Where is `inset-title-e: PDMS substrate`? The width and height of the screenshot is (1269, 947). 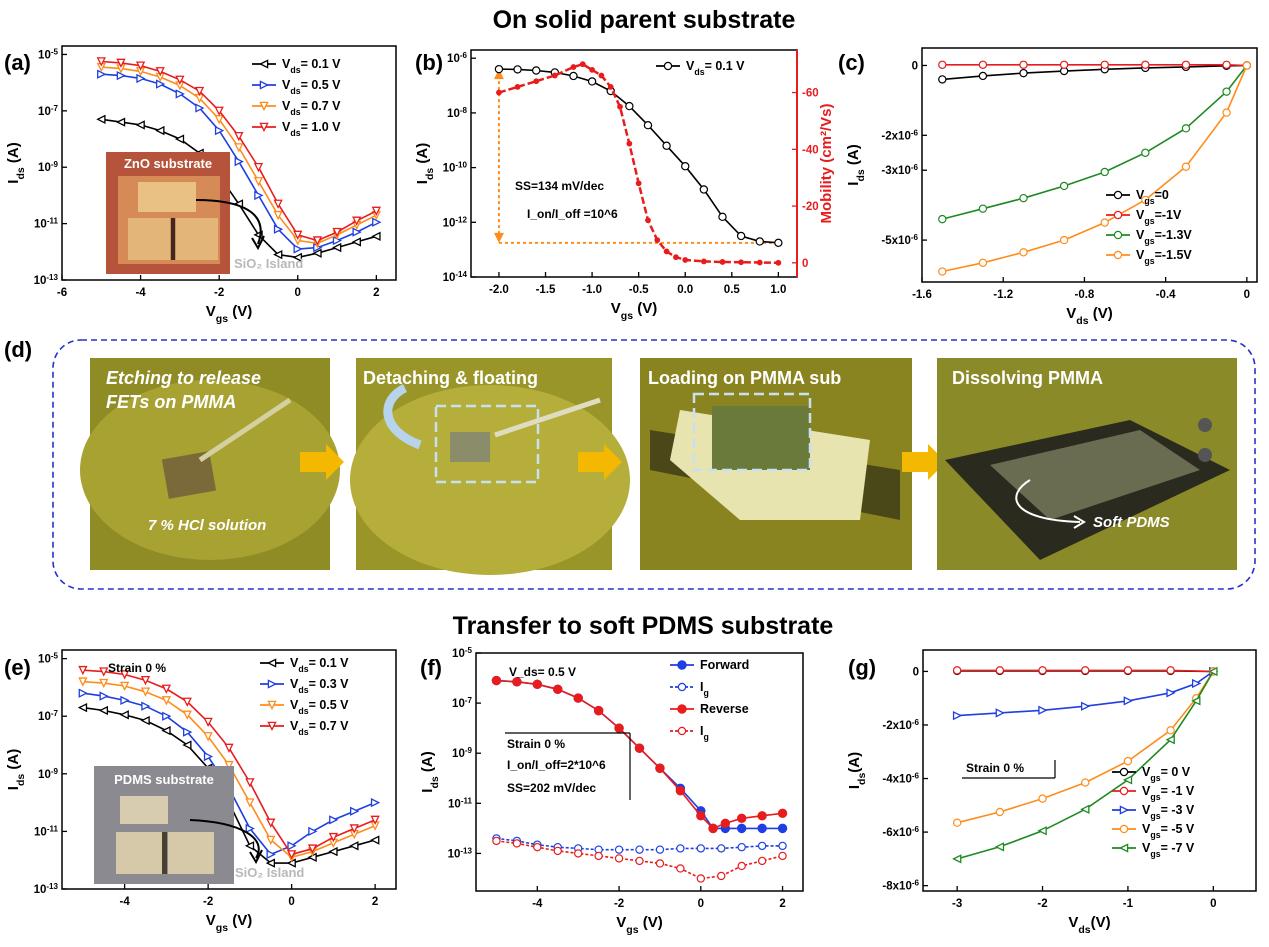 inset-title-e: PDMS substrate is located at coordinates (164, 779).